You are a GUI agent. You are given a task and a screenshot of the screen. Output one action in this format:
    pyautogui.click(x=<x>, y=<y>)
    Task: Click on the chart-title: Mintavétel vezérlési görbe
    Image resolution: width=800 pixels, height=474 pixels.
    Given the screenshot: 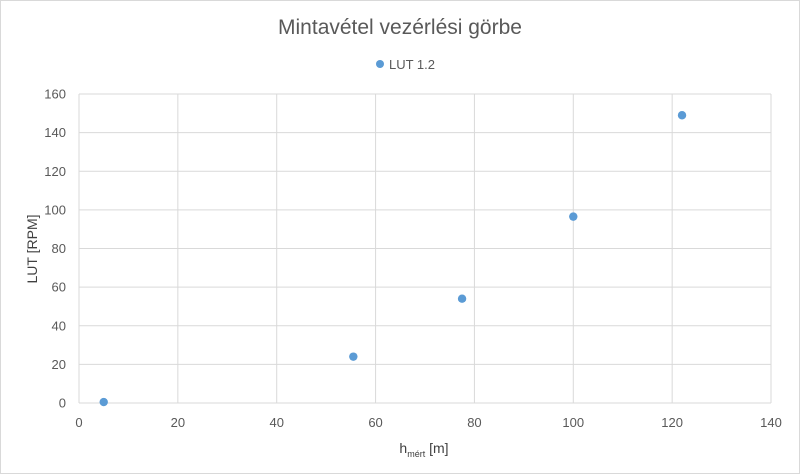 What is the action you would take?
    pyautogui.click(x=400, y=27)
    